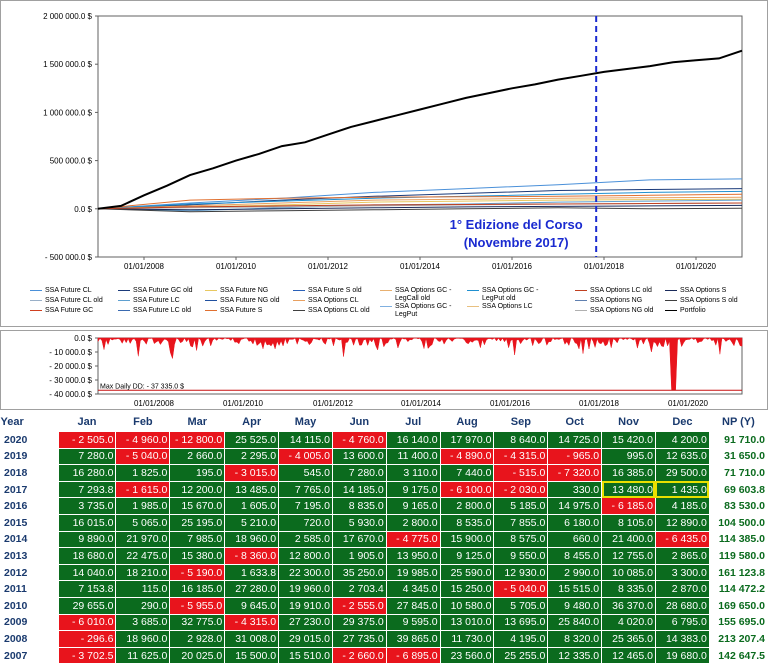 This screenshot has width=768, height=664. What do you see at coordinates (423, 294) in the screenshot?
I see `legend-label: SSA Options GC - LegCall old` at bounding box center [423, 294].